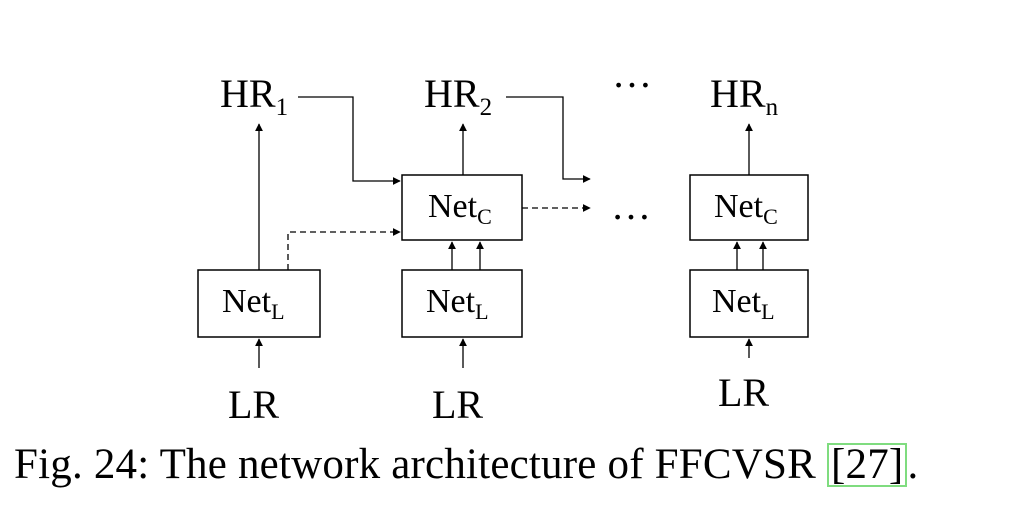 The image size is (1018, 528). I want to click on caption-period: ., so click(913, 464).